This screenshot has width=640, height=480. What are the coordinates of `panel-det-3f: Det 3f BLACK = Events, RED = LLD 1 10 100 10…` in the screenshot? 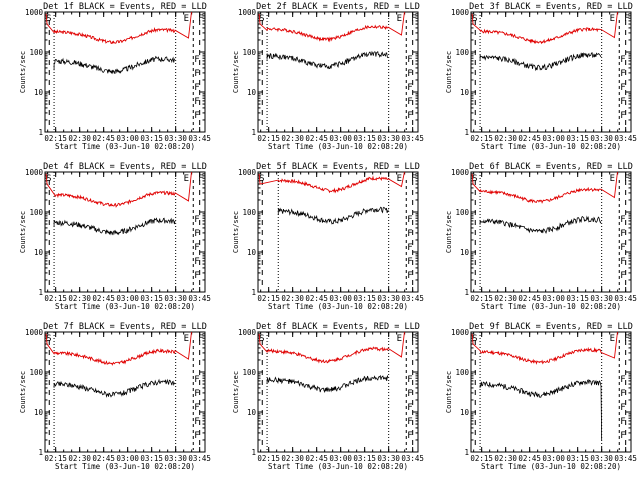 It's located at (541, 76).